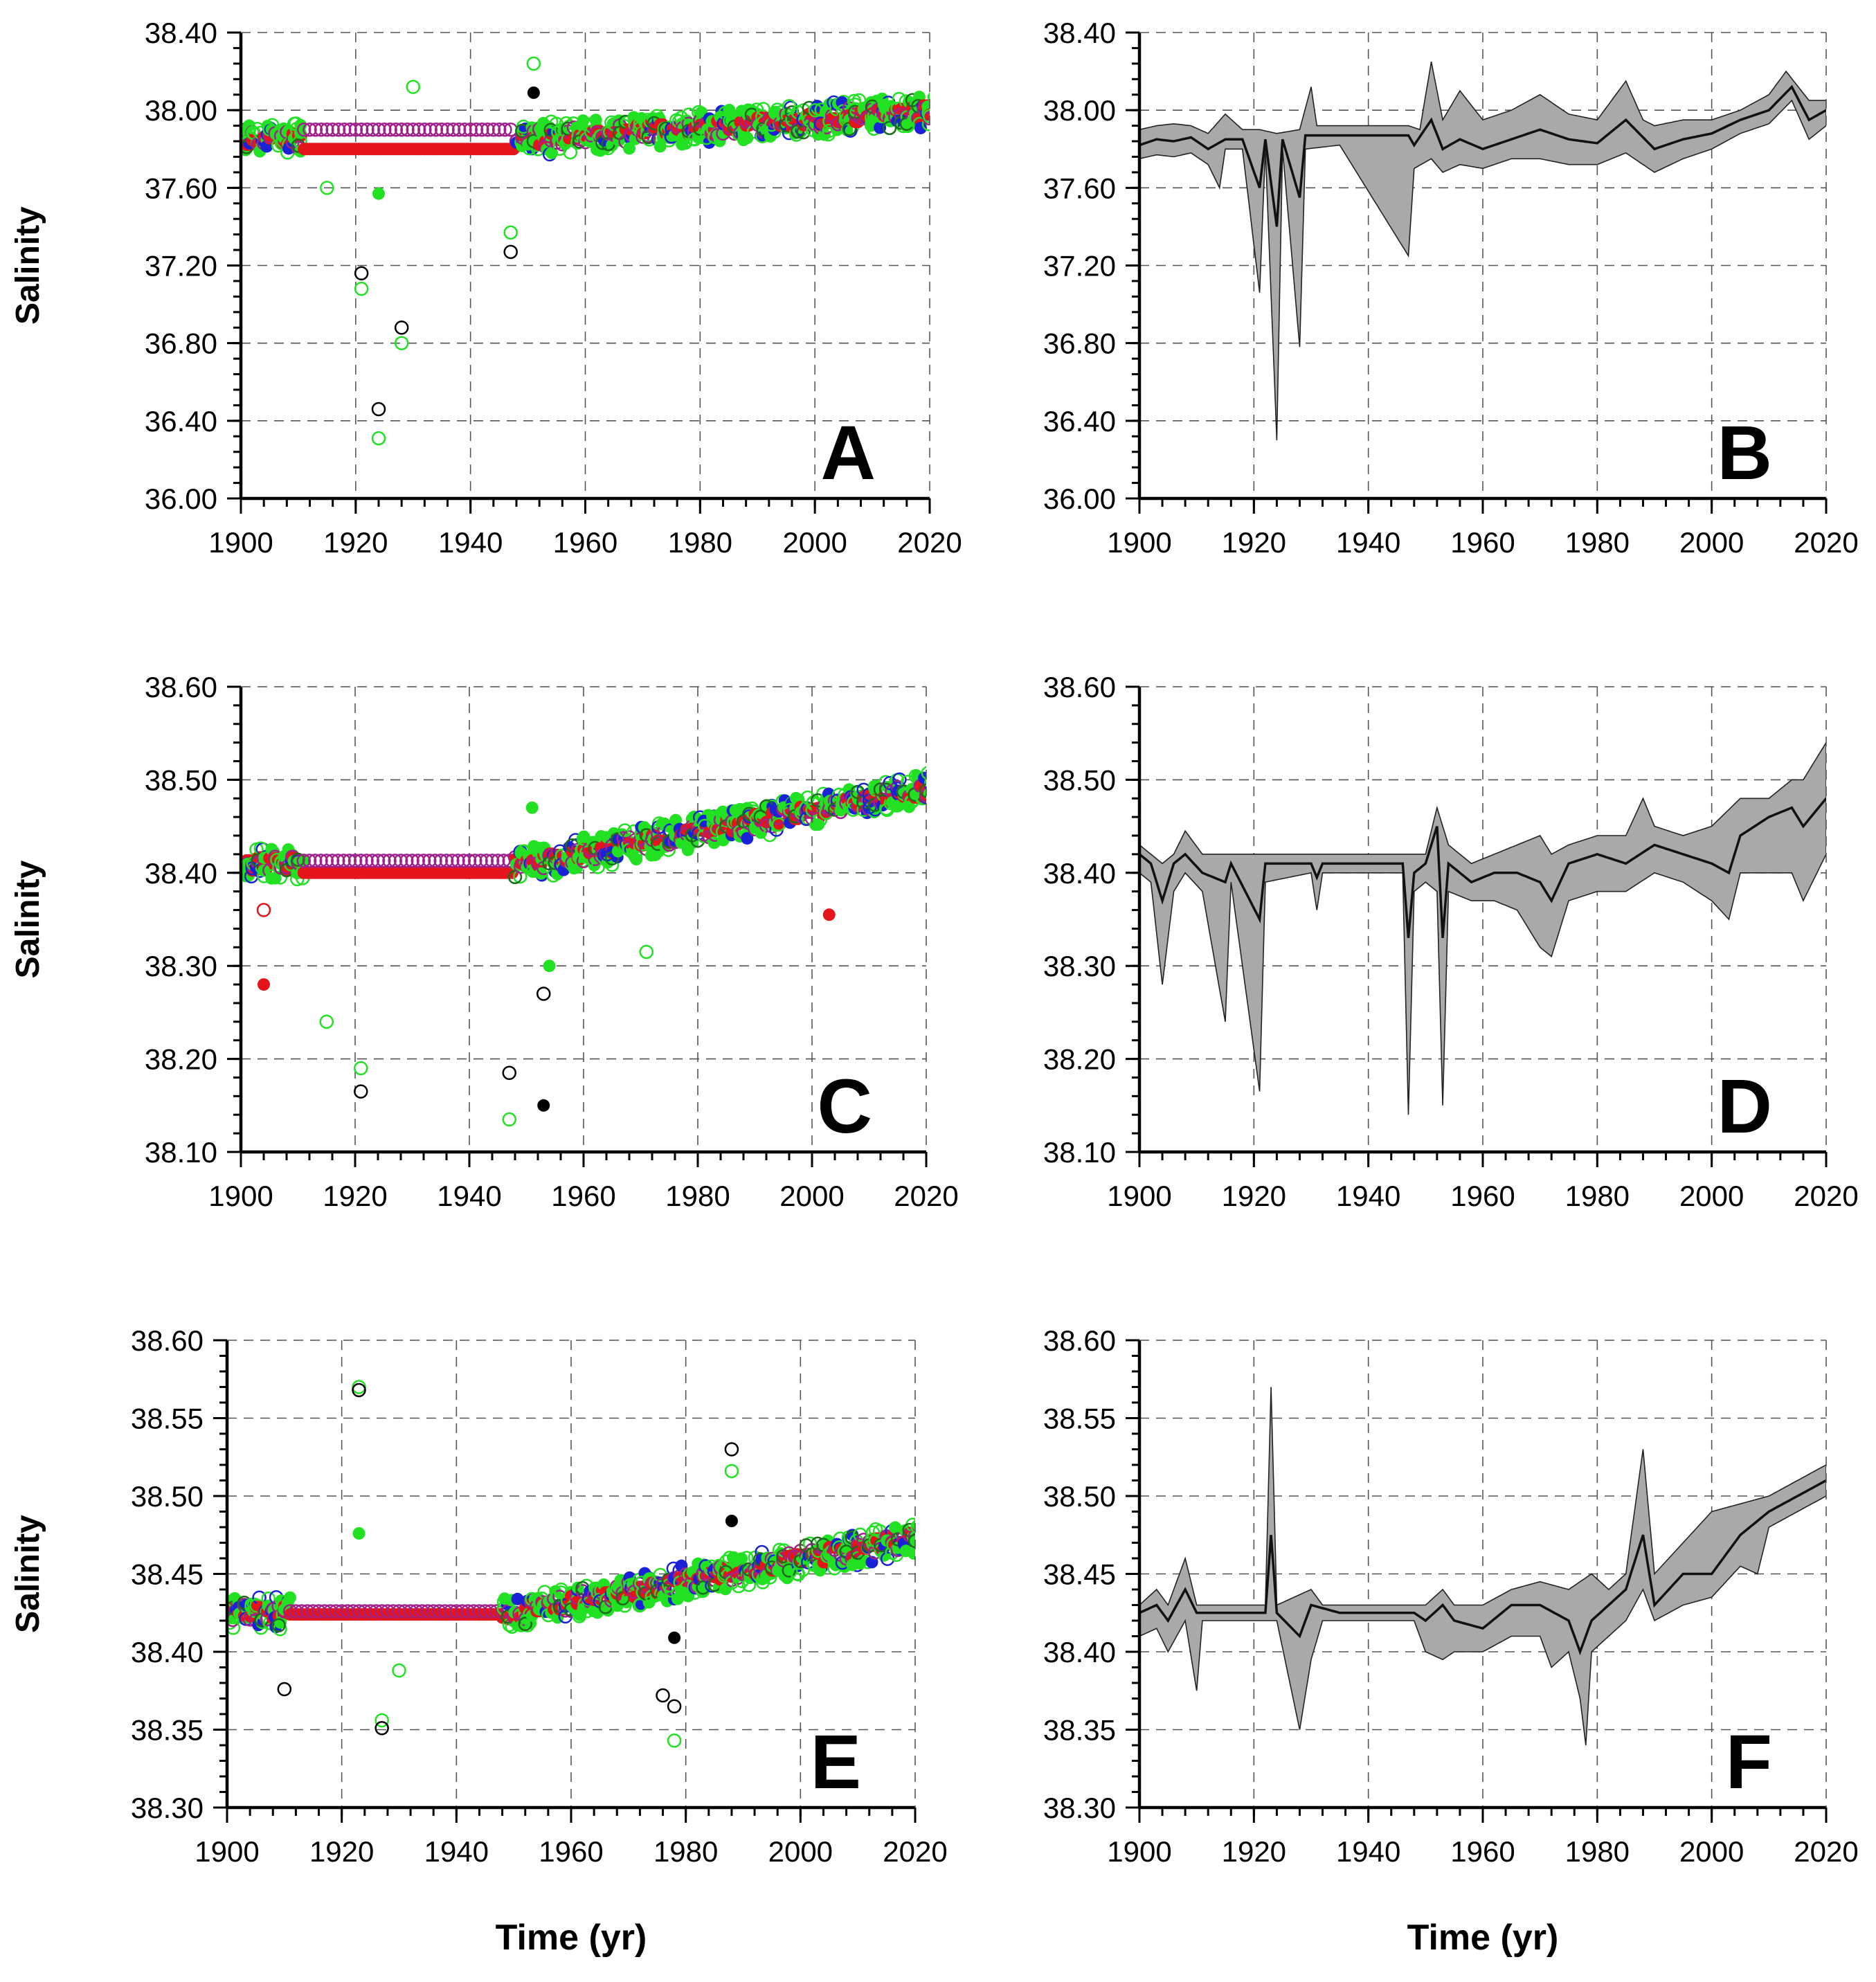 The width and height of the screenshot is (1876, 1982). Describe the element at coordinates (848, 453) in the screenshot. I see `panel-letter: A` at that location.